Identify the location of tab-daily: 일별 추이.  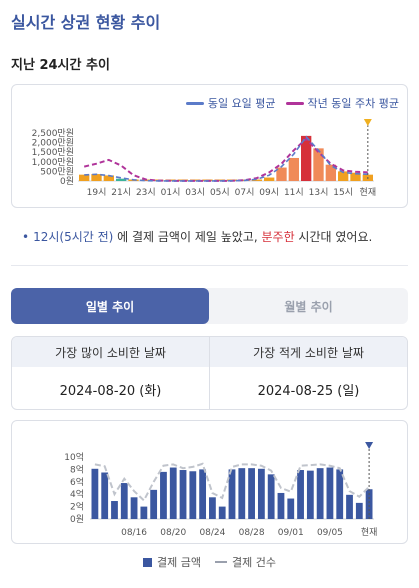
(110, 306).